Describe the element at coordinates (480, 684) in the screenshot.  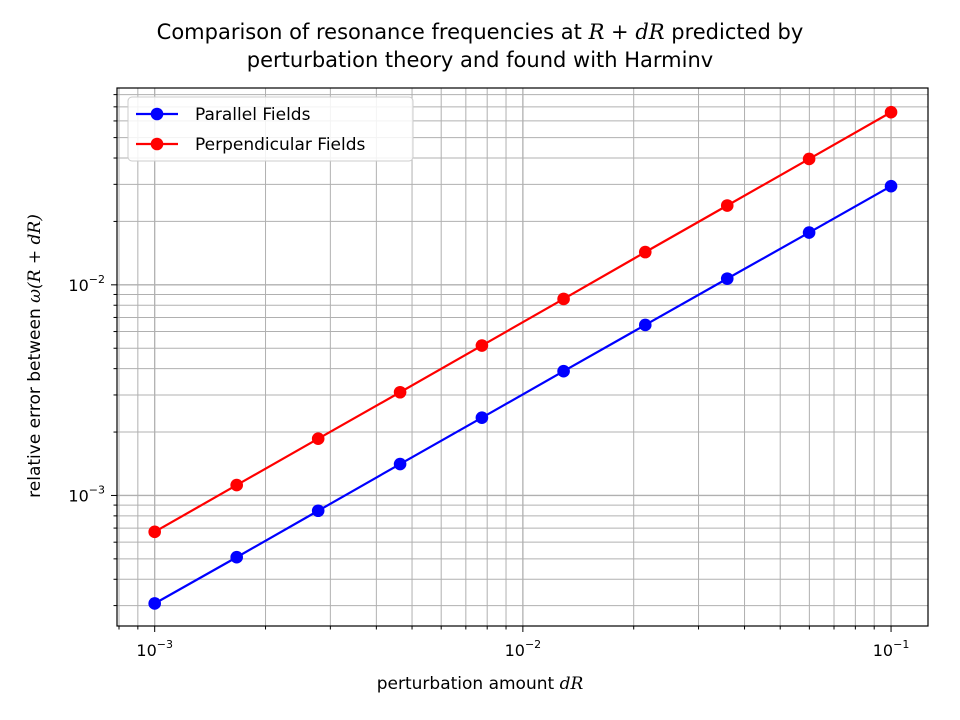
I see `x-axis-label: perturbation amount dR` at that location.